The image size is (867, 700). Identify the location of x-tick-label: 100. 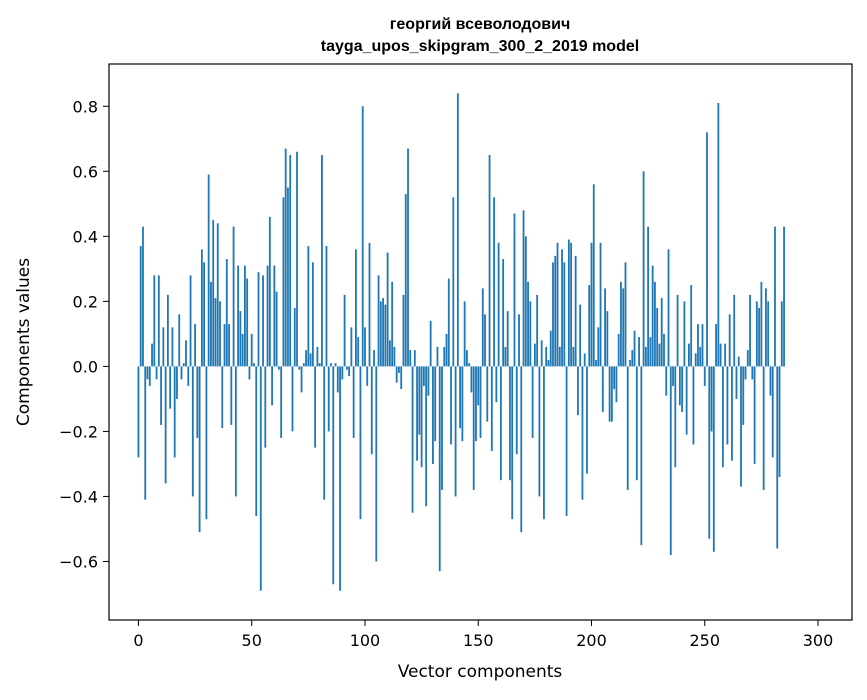
(365, 640).